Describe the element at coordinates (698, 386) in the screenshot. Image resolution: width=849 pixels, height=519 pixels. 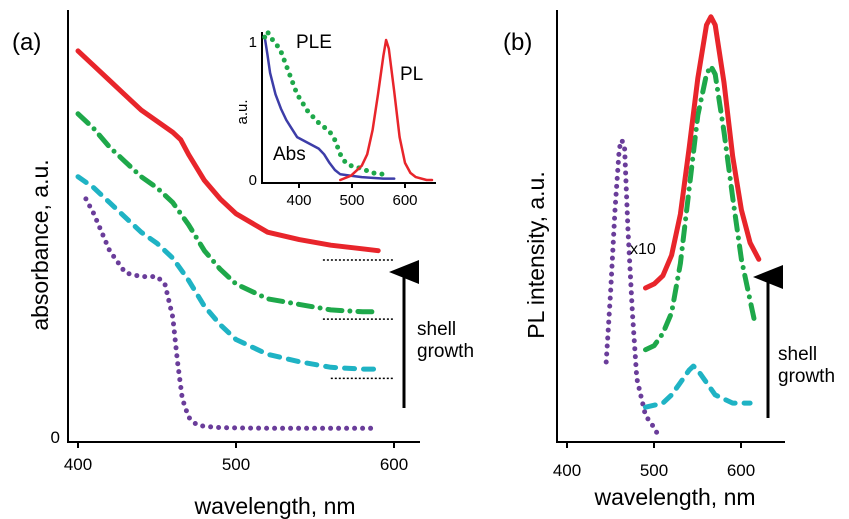
I see `panel-b-series-cyan-dashed` at that location.